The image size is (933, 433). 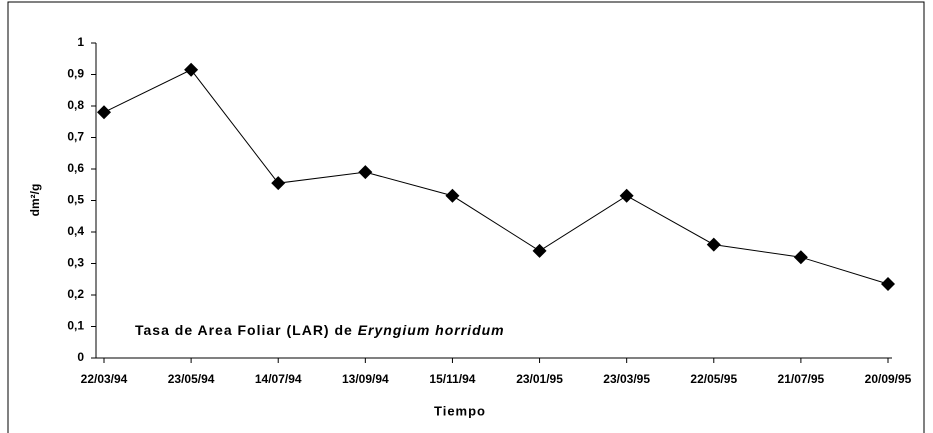 What do you see at coordinates (104, 379) in the screenshot?
I see `x-tick-label: 22/03/94` at bounding box center [104, 379].